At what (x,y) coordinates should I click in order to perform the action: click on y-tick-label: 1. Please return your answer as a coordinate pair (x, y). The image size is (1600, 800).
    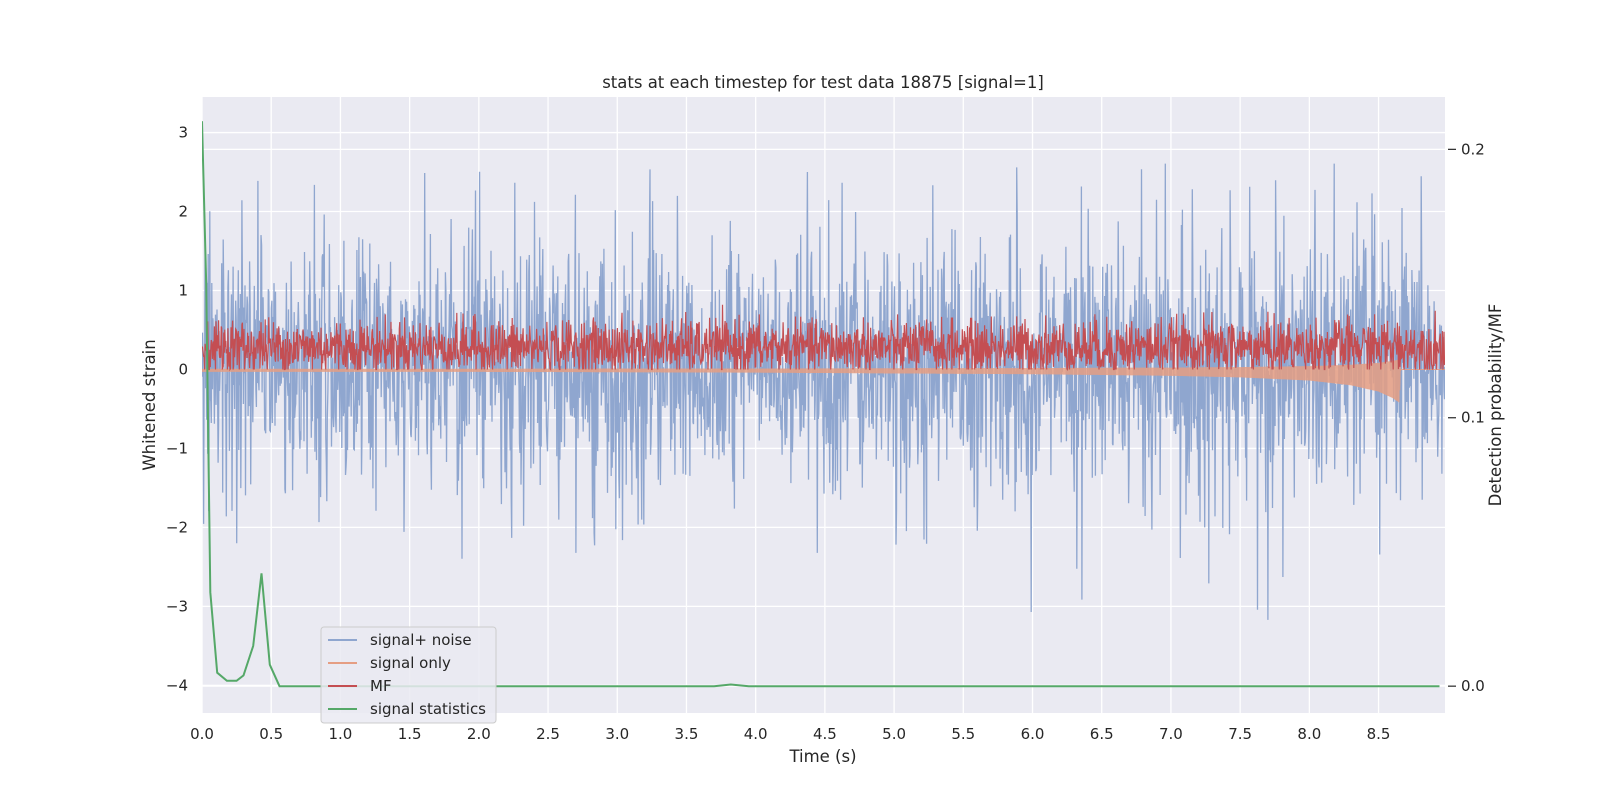
    Looking at the image, I should click on (183, 290).